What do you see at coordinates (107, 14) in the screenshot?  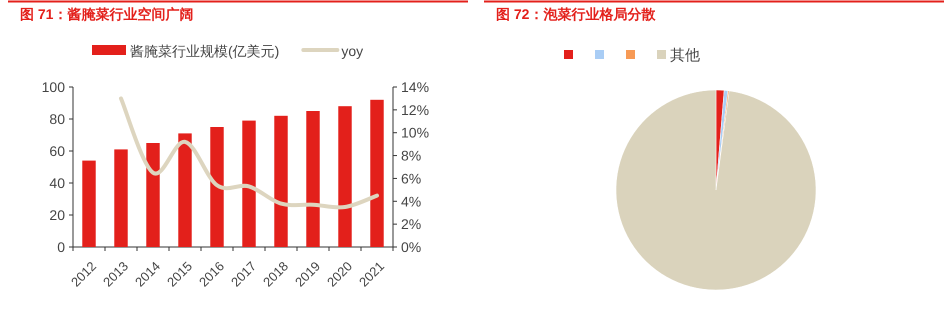 I see `chart-title: 图 71：酱腌菜行业空间广阔` at bounding box center [107, 14].